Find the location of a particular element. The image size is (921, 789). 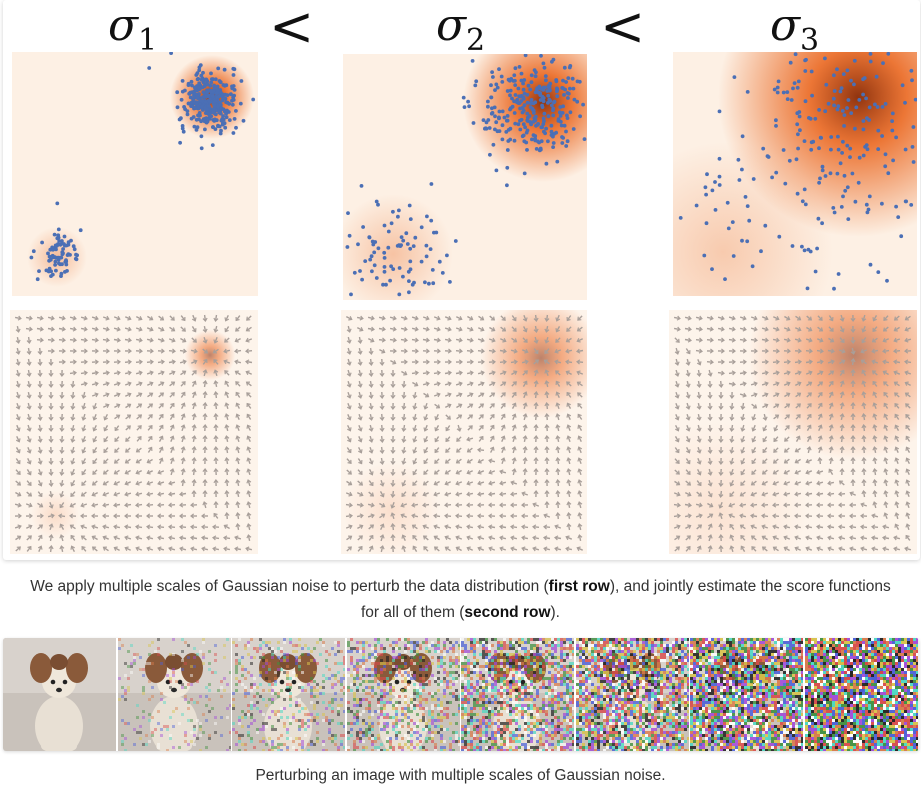

noisy-image-tile is located at coordinates (746, 694).